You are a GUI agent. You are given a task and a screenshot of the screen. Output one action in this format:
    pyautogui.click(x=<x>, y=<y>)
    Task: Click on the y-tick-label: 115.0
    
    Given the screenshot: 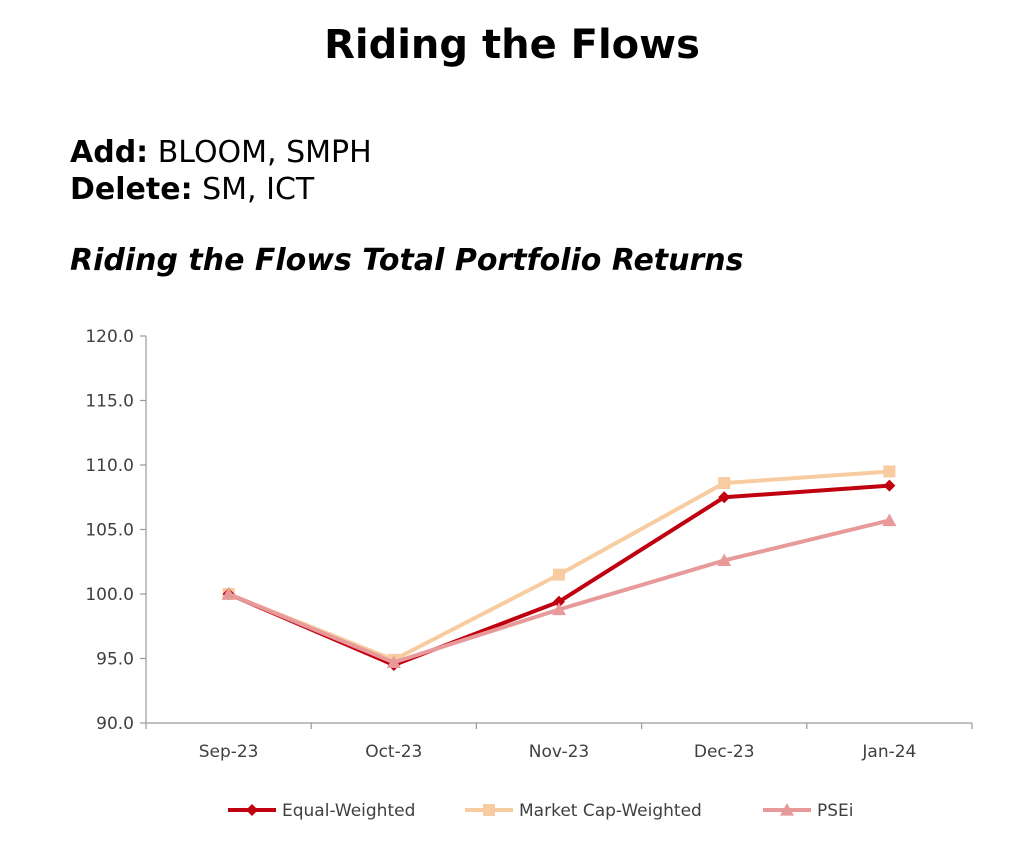 What is the action you would take?
    pyautogui.click(x=109, y=402)
    